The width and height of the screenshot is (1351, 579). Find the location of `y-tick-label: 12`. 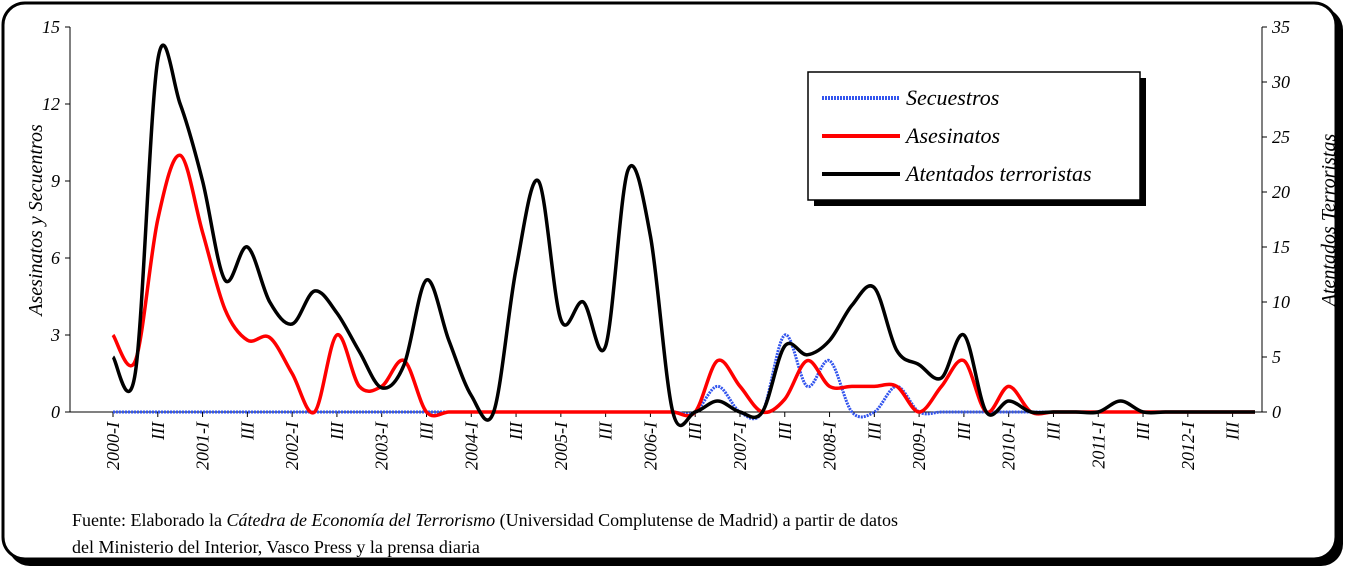

y-tick-label: 12 is located at coordinates (51, 104).